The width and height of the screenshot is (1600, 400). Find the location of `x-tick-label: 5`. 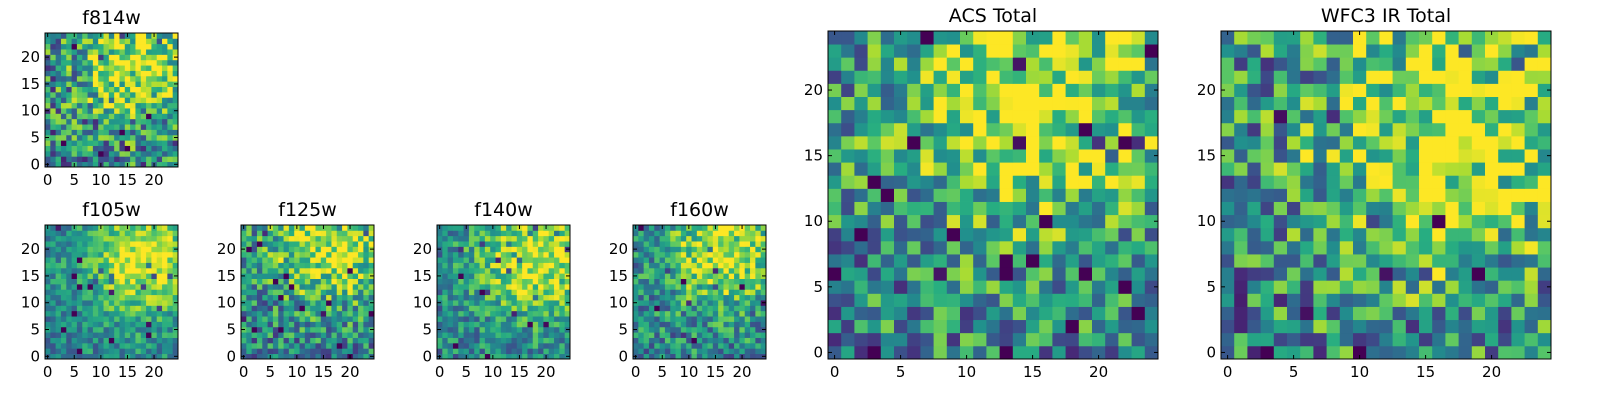

x-tick-label: 5 is located at coordinates (1294, 372).